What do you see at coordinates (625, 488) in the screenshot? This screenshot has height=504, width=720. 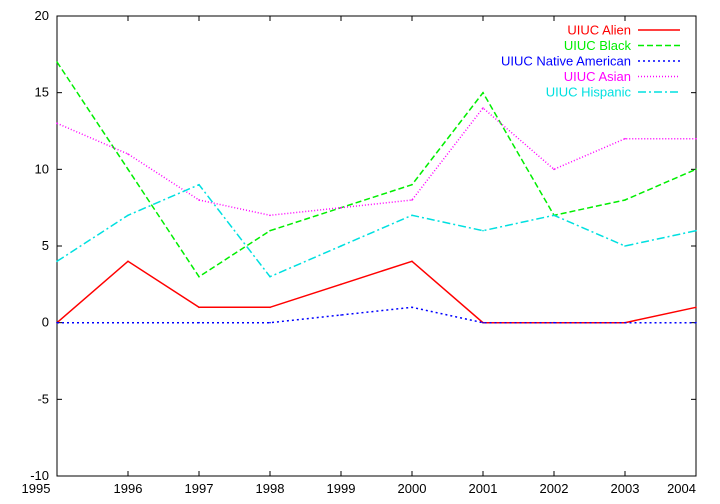 I see `x-tick-label: 2003` at bounding box center [625, 488].